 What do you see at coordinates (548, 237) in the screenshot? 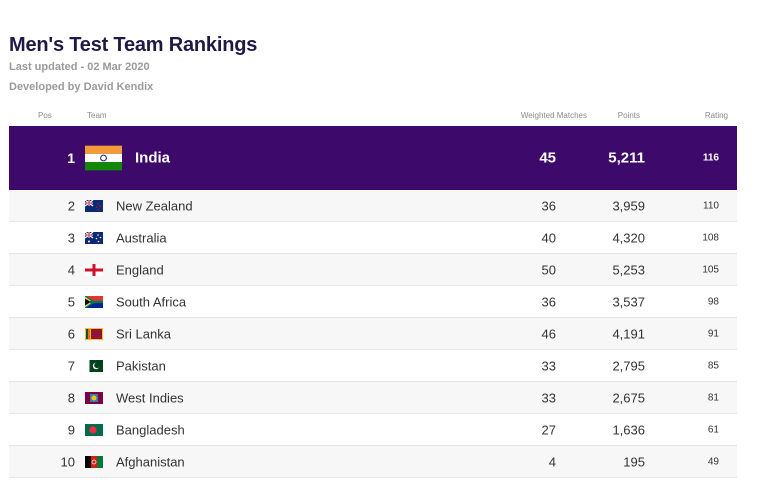
I see `row-matches: 40` at bounding box center [548, 237].